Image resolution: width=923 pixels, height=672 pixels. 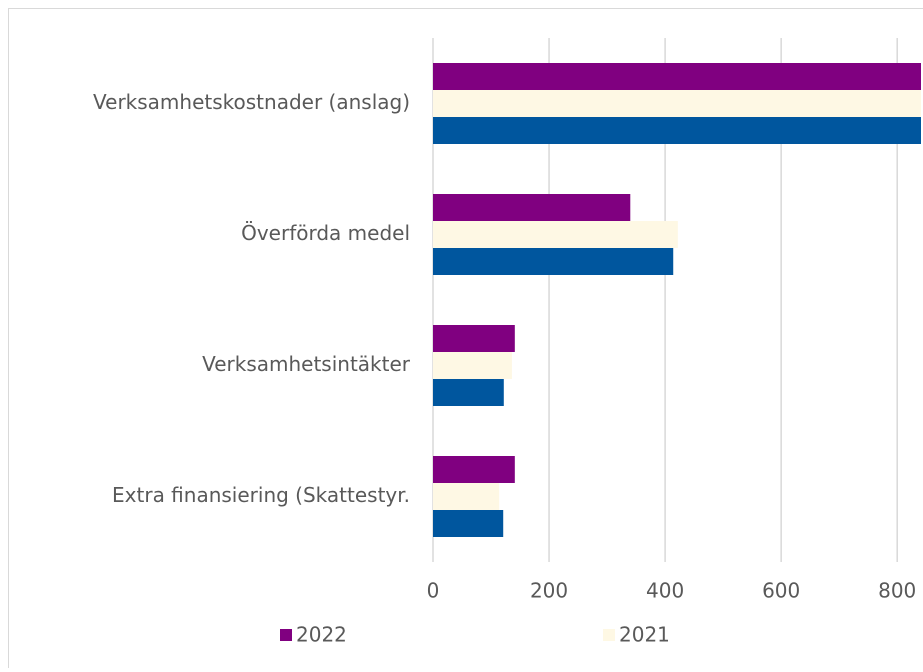 I want to click on x-tick-label: 800, so click(x=897, y=591).